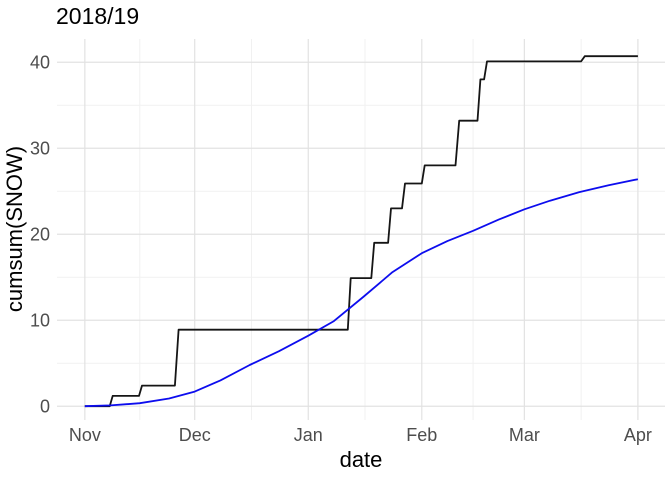 The height and width of the screenshot is (480, 672). I want to click on x-tick-label: Nov, so click(85, 435).